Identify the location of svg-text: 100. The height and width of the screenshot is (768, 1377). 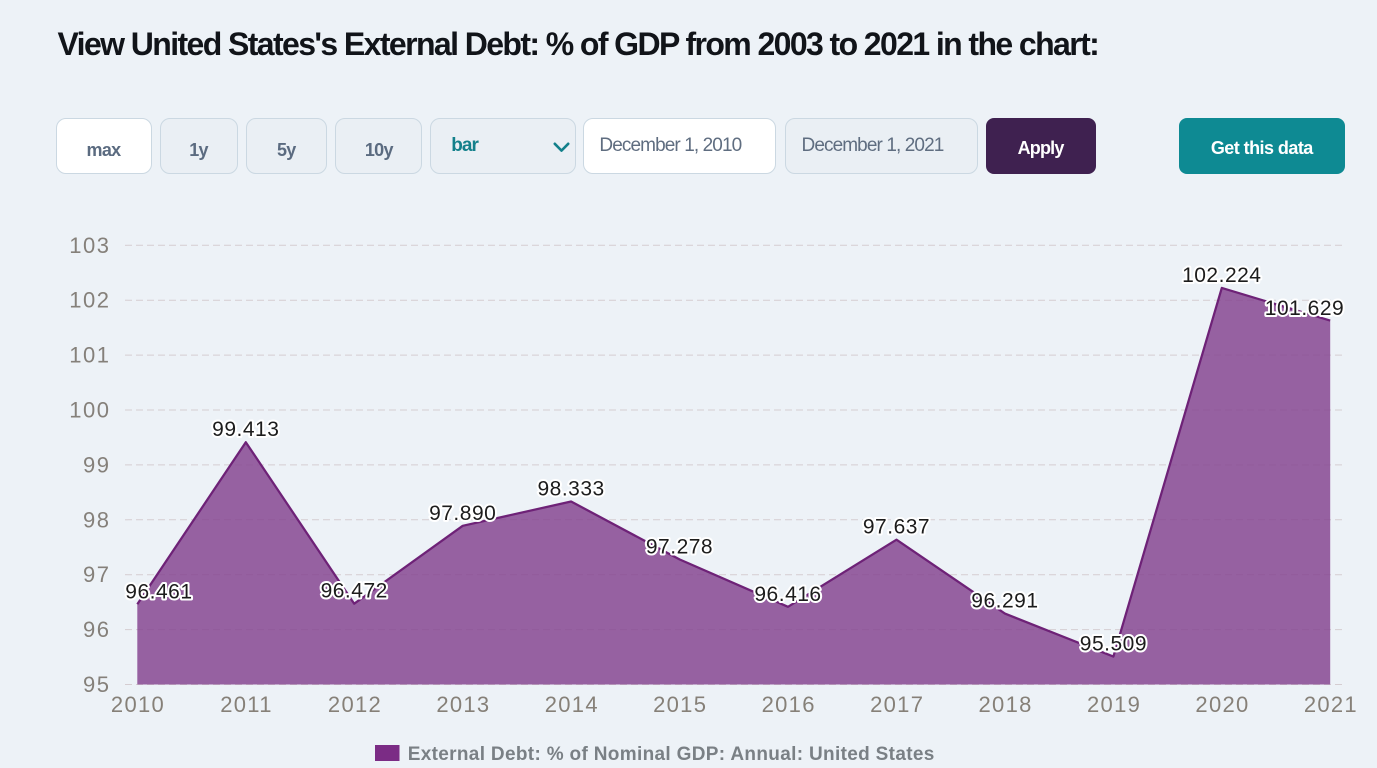
(89, 410).